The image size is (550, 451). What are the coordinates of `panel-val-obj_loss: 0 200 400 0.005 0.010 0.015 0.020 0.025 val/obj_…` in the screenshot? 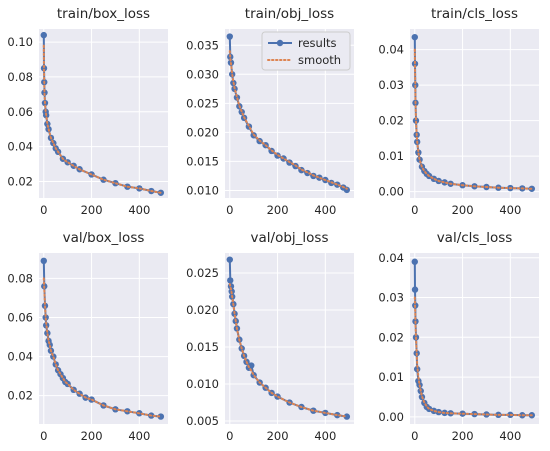 It's located at (270, 336).